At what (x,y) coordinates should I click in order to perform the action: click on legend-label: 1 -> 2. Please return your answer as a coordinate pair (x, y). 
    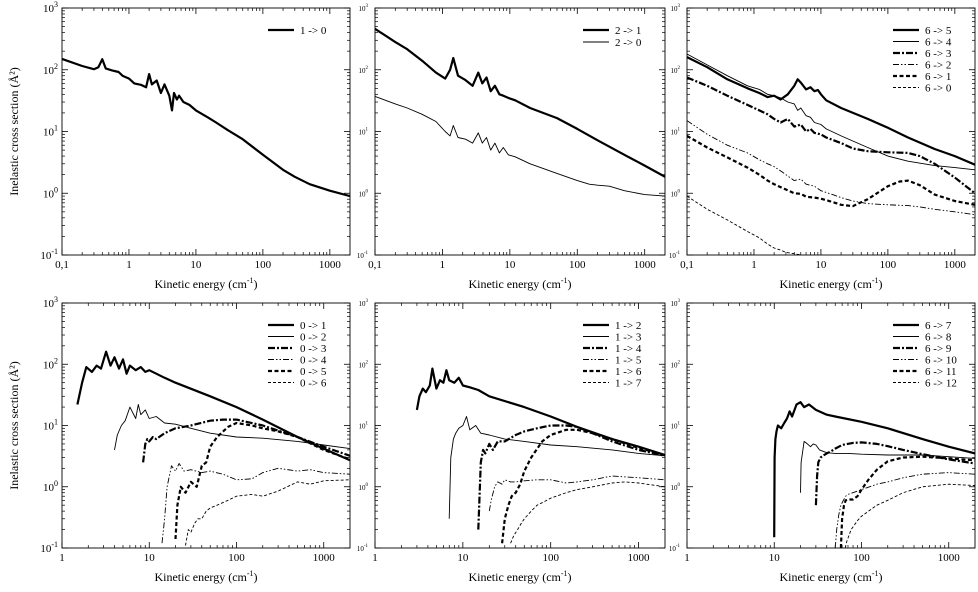
    Looking at the image, I should click on (628, 326).